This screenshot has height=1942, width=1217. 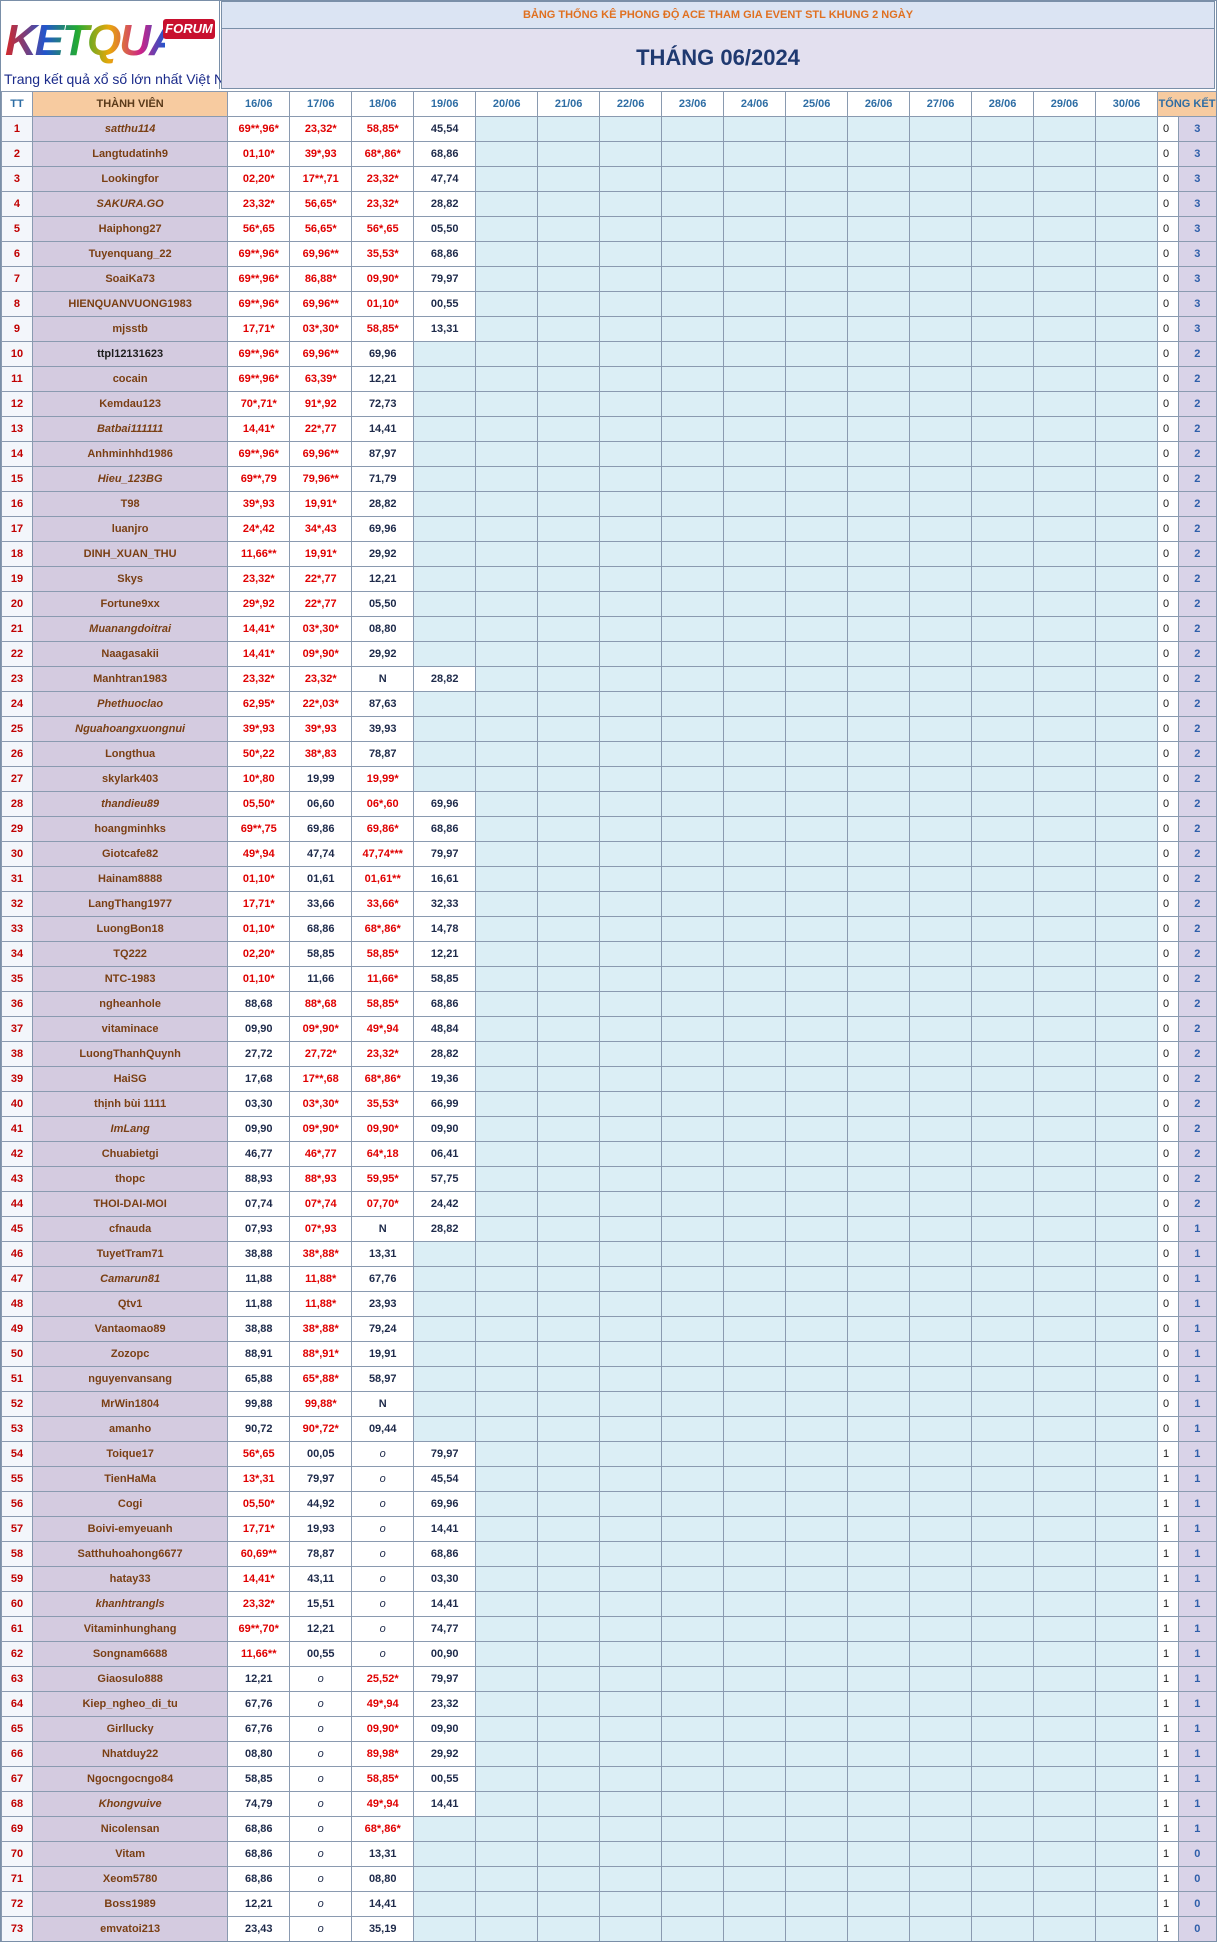 What do you see at coordinates (130, 1829) in the screenshot?
I see `member-name: Nicolensan` at bounding box center [130, 1829].